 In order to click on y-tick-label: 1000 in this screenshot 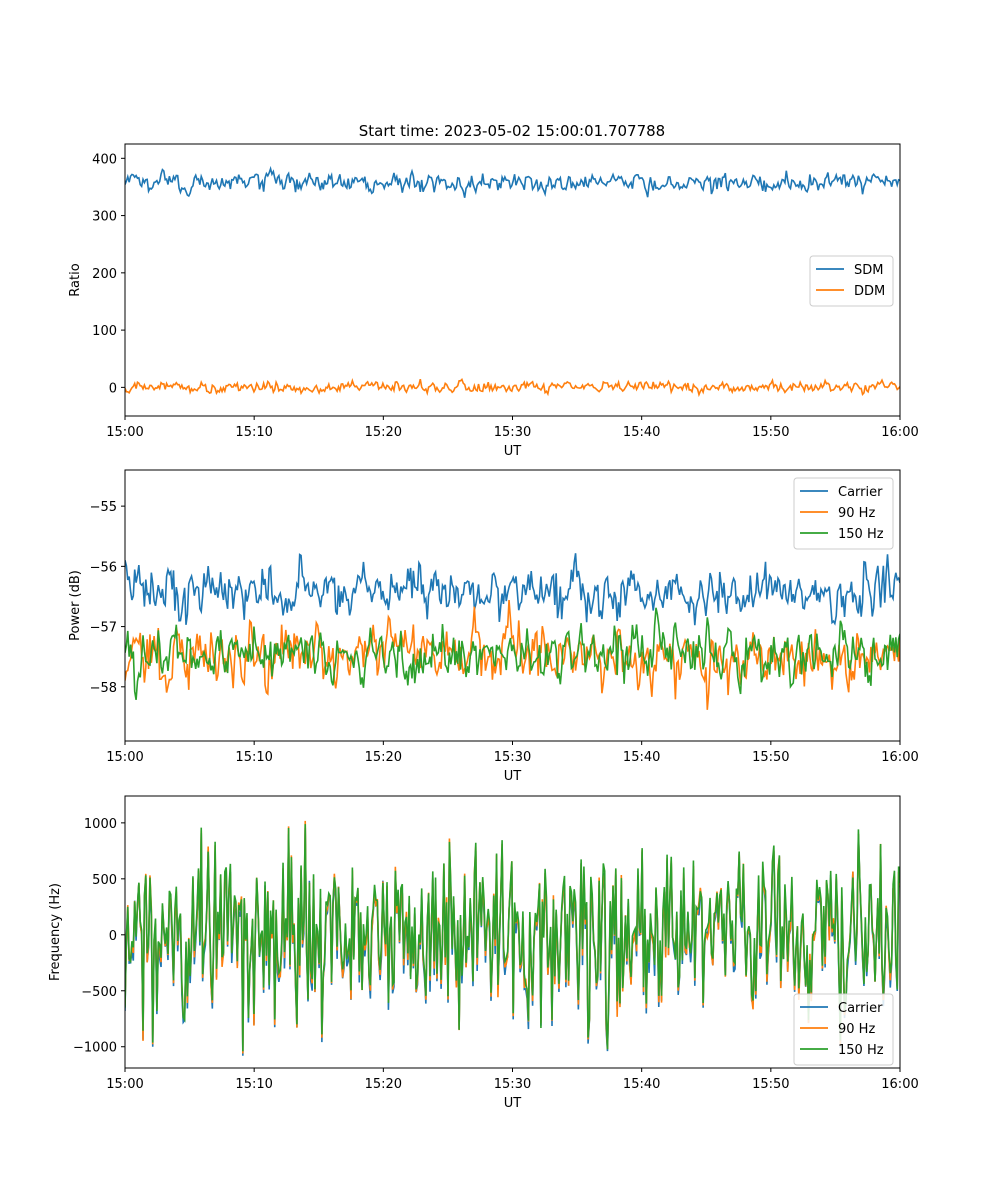, I will do `click(100, 824)`.